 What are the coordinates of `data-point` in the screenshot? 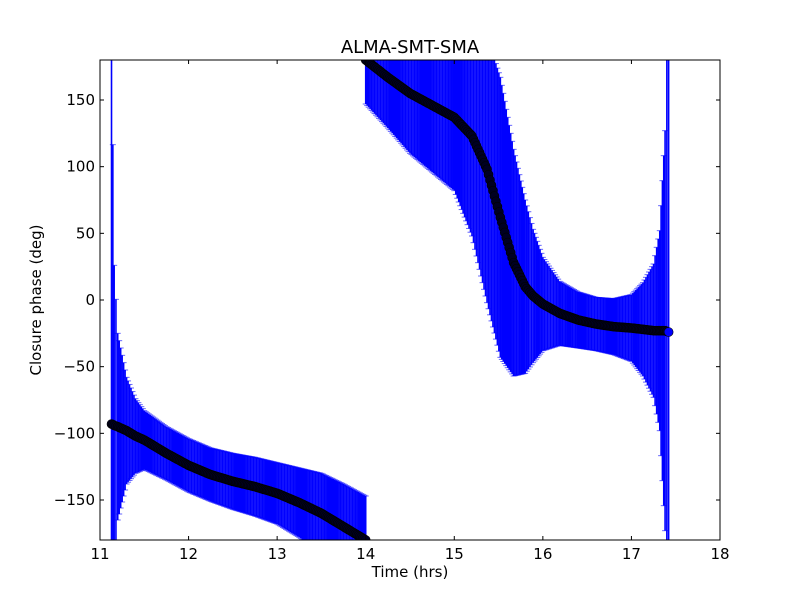 It's located at (668, 332).